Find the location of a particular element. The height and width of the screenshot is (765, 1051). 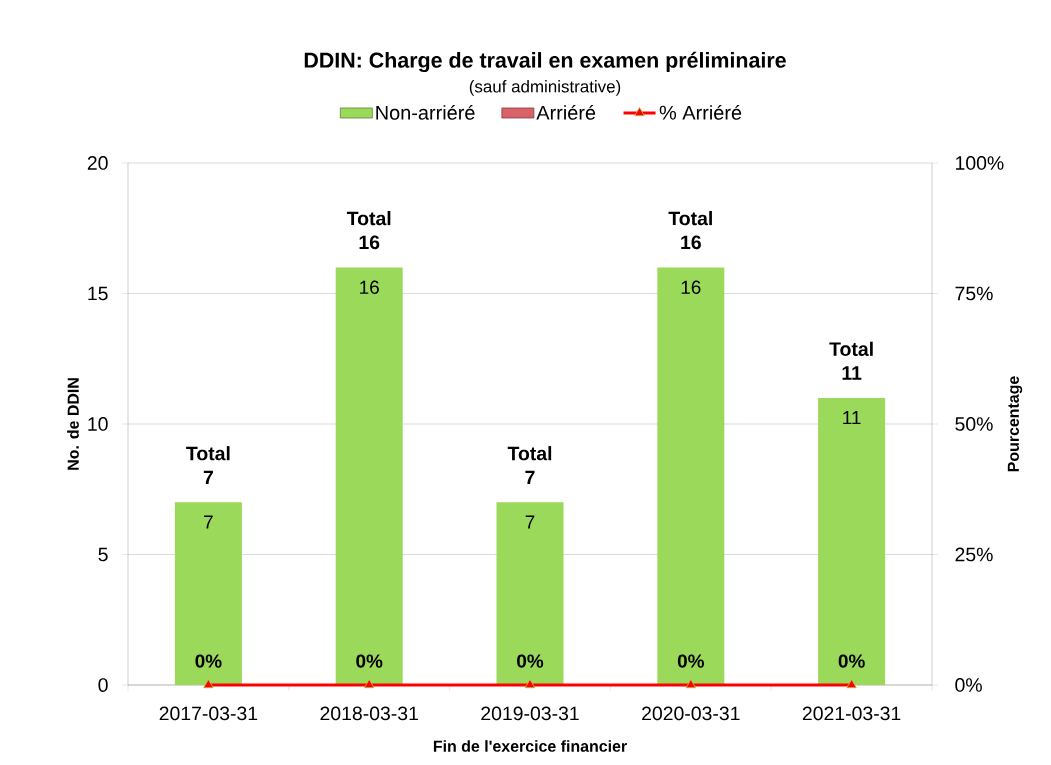

y2-axis-title: Pourcentage is located at coordinates (1015, 424).